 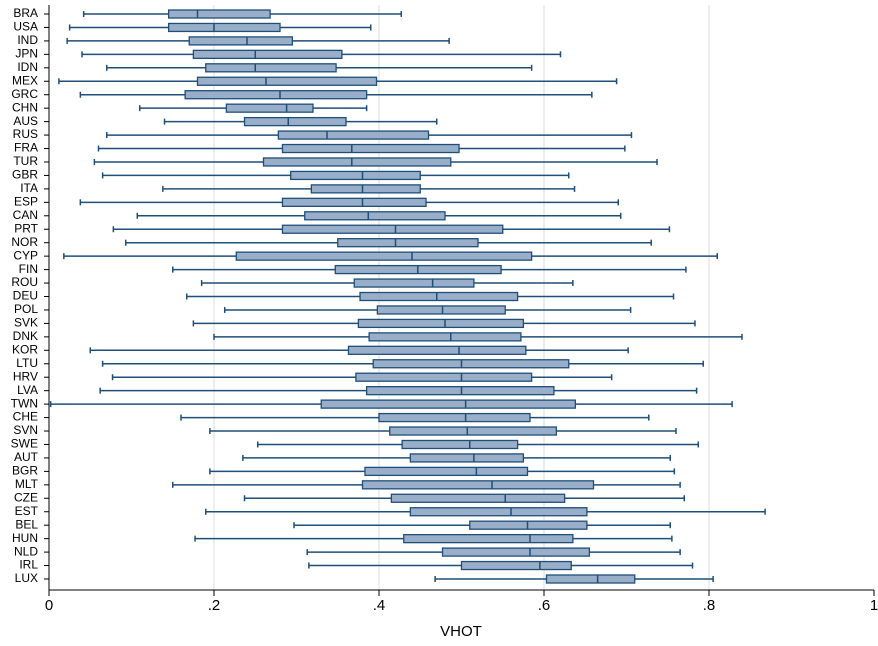 I want to click on y-tick-label: POL, so click(x=26, y=309).